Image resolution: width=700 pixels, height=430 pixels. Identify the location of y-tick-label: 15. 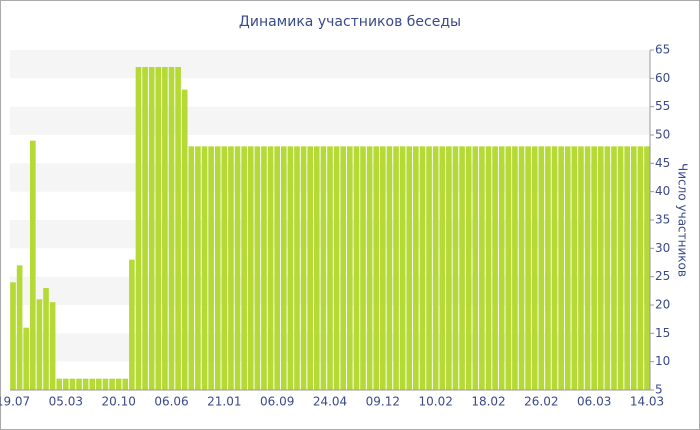
(662, 333).